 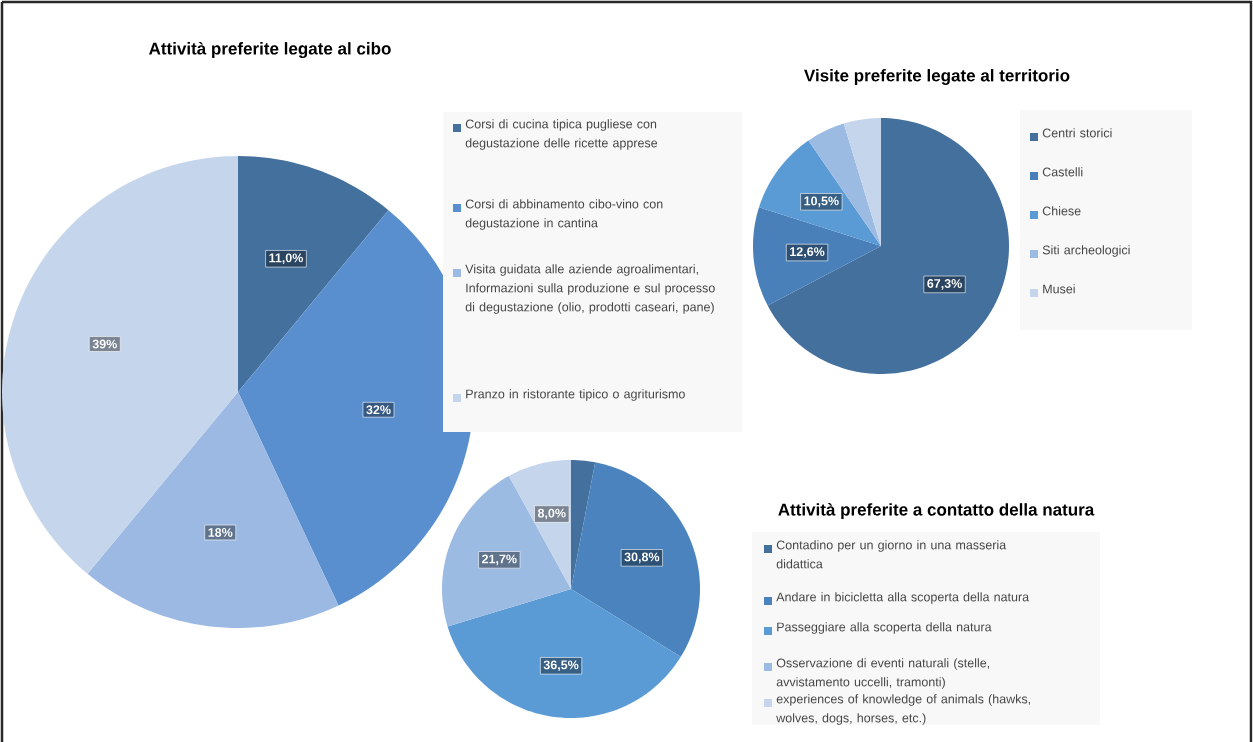 I want to click on legend-label: Contadino per un giorno in una masseria didattica, so click(x=891, y=554).